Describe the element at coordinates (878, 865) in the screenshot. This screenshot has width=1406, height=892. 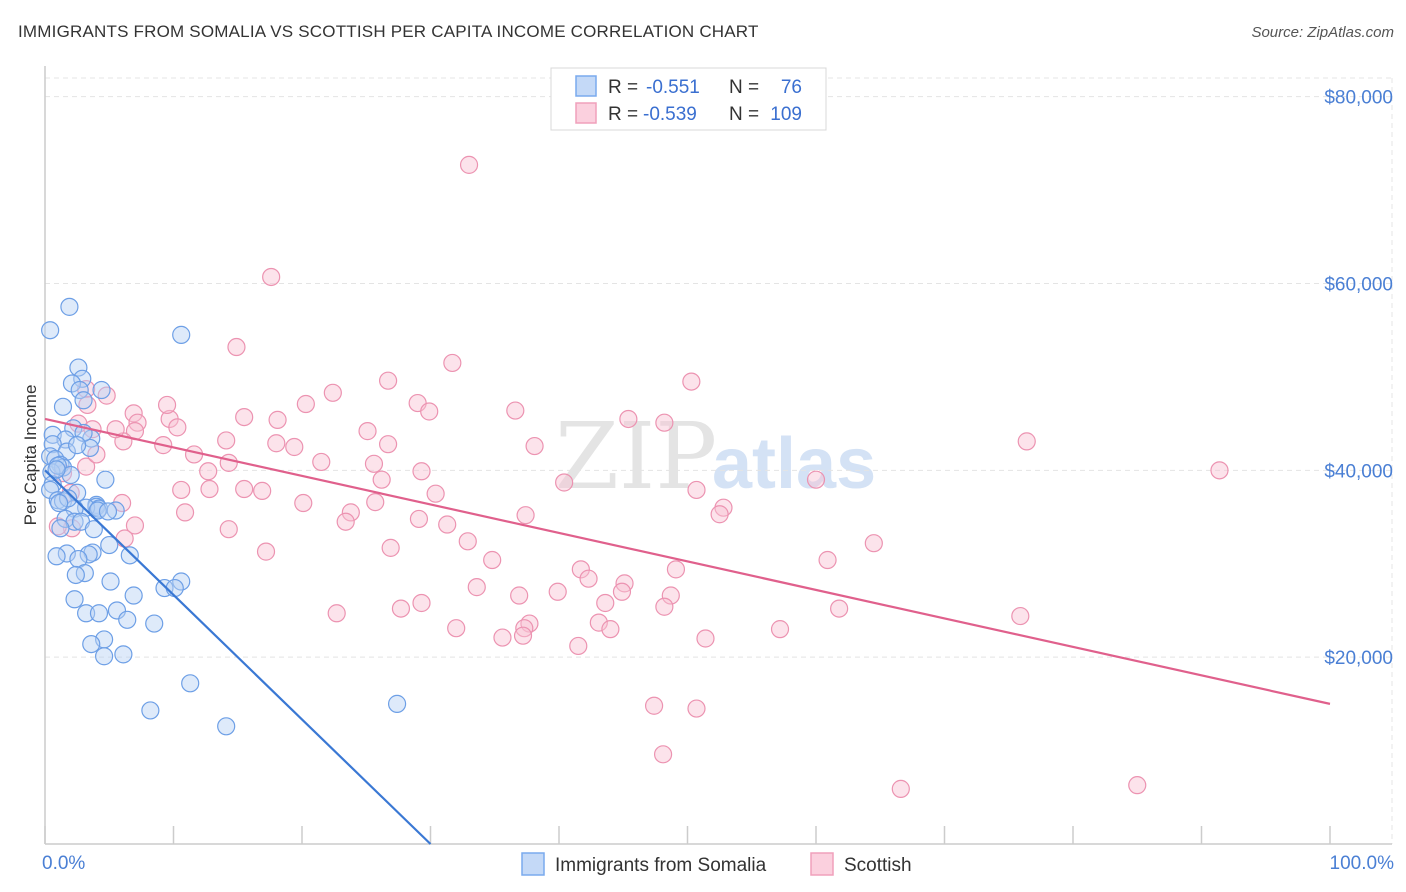
I see `series-label-scottish: Scottish` at that location.